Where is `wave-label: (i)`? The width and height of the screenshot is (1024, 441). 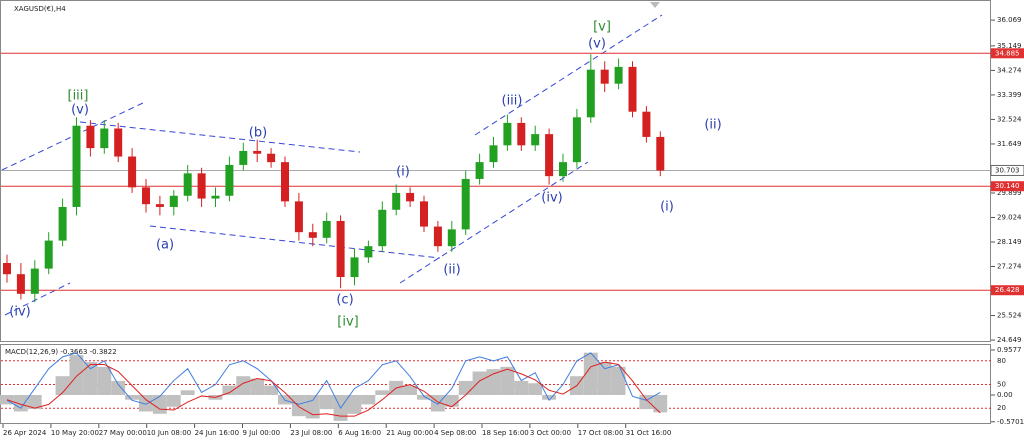 wave-label: (i) is located at coordinates (667, 207).